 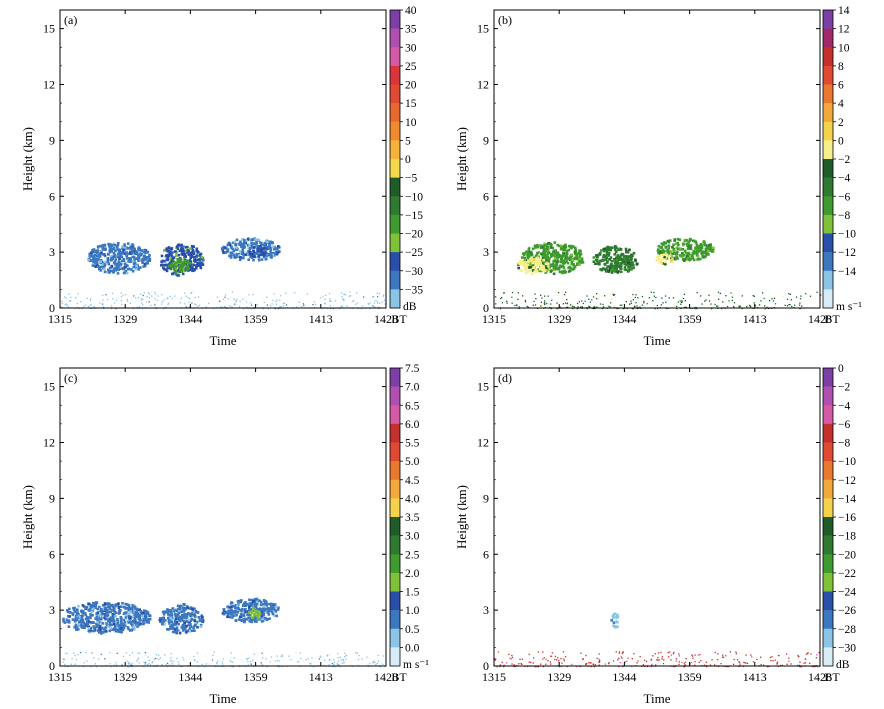 I want to click on y-tick-label: 3, so click(x=486, y=252).